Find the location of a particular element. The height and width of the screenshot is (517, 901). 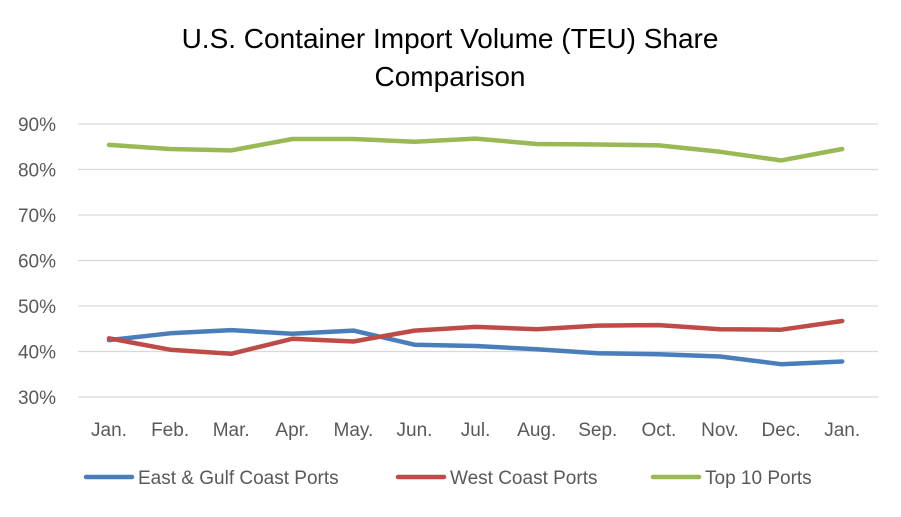

x-tick-label: May. is located at coordinates (354, 430).